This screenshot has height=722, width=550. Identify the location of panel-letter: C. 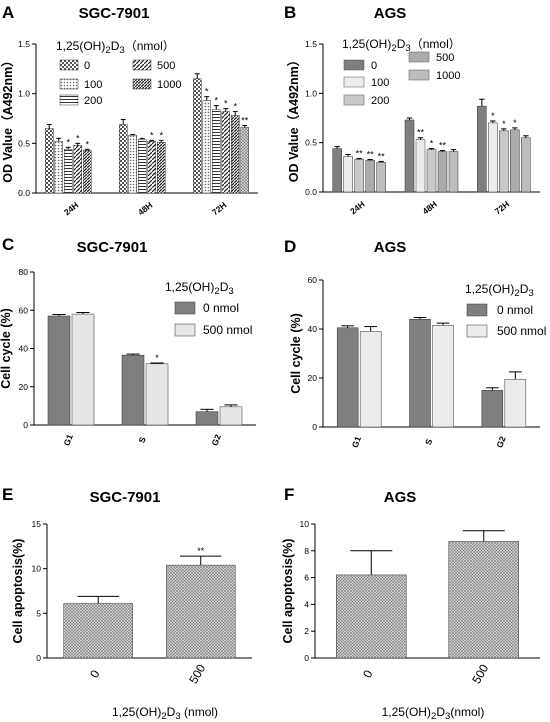
(8, 244).